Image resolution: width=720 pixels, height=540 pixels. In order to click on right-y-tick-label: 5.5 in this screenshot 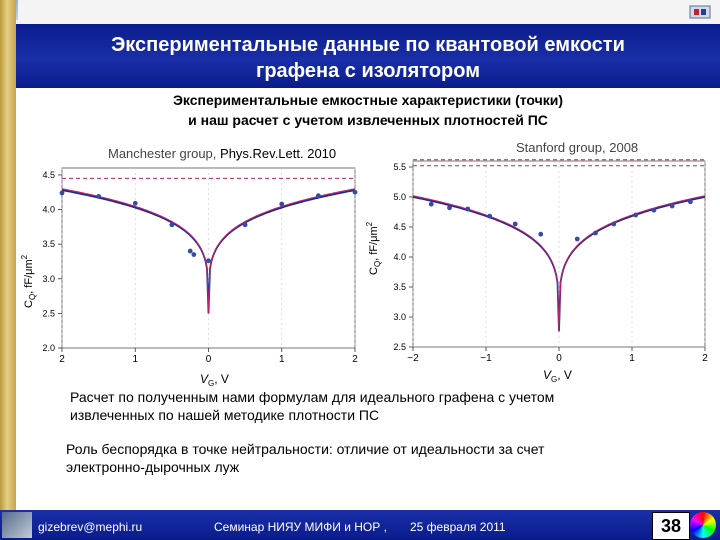, I will do `click(399, 167)`.